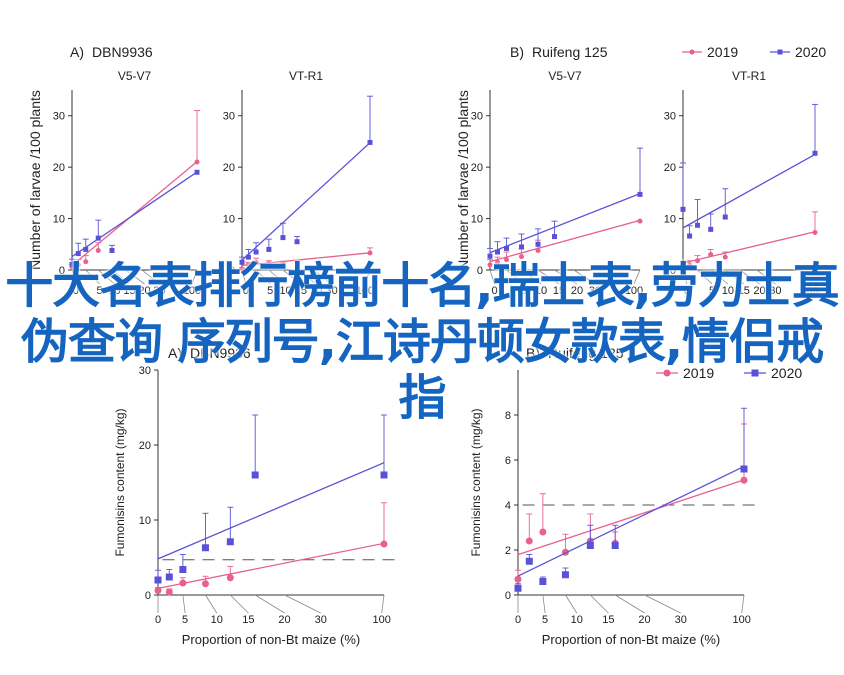 The width and height of the screenshot is (844, 675). Describe the element at coordinates (120, 482) in the screenshot. I see `y-axis-label: Fumonisins content (mg/kg)` at that location.